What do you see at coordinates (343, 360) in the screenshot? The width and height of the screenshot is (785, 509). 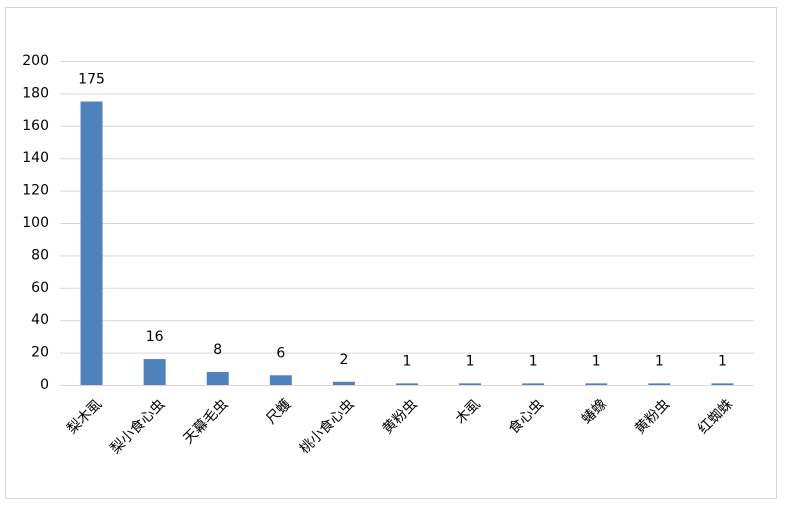 I see `data-label: 2` at bounding box center [343, 360].